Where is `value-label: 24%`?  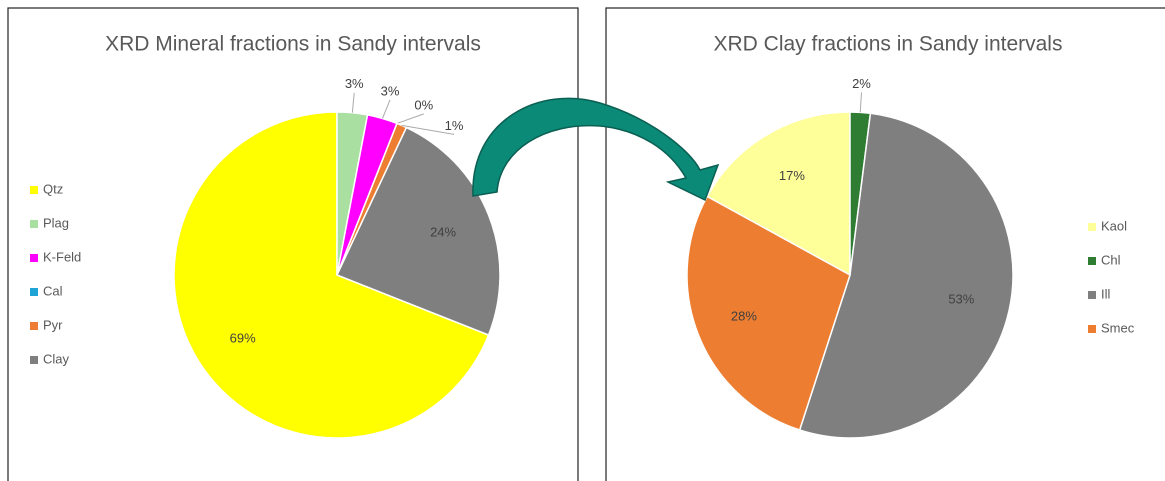 value-label: 24% is located at coordinates (443, 231).